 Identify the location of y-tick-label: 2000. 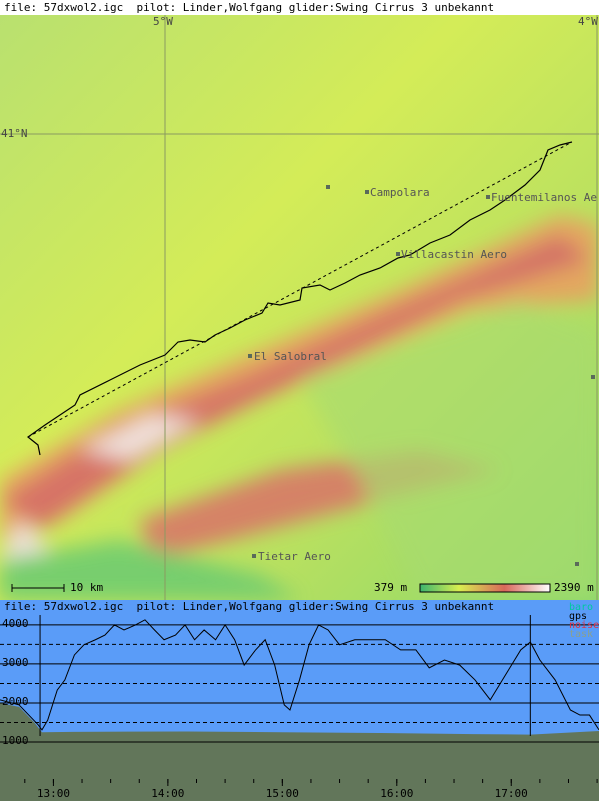
(15, 701).